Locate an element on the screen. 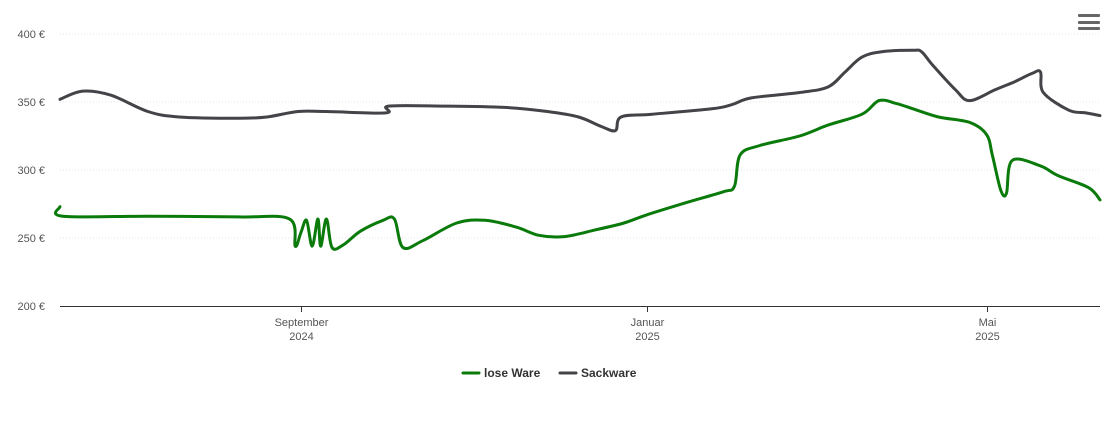 This screenshot has height=428, width=1110. y-tick-label: 400 € is located at coordinates (31, 35).